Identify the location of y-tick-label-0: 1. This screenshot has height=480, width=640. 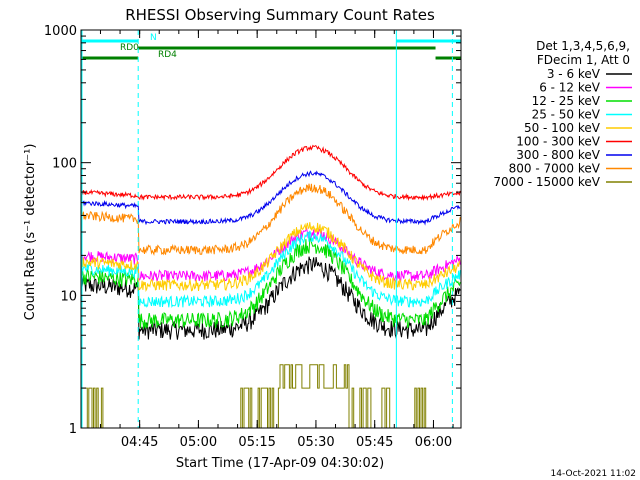
(73, 429).